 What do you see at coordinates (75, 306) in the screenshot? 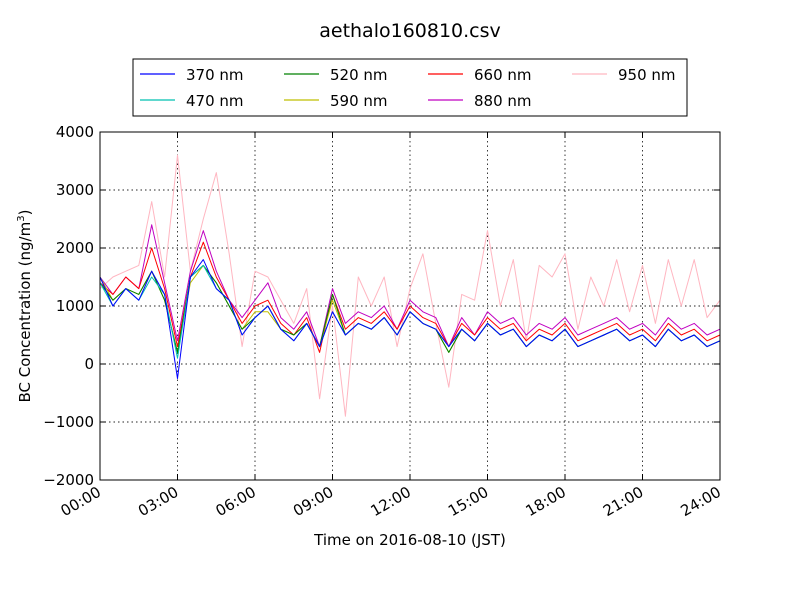
I see `y-tick-label: 1000` at bounding box center [75, 306].